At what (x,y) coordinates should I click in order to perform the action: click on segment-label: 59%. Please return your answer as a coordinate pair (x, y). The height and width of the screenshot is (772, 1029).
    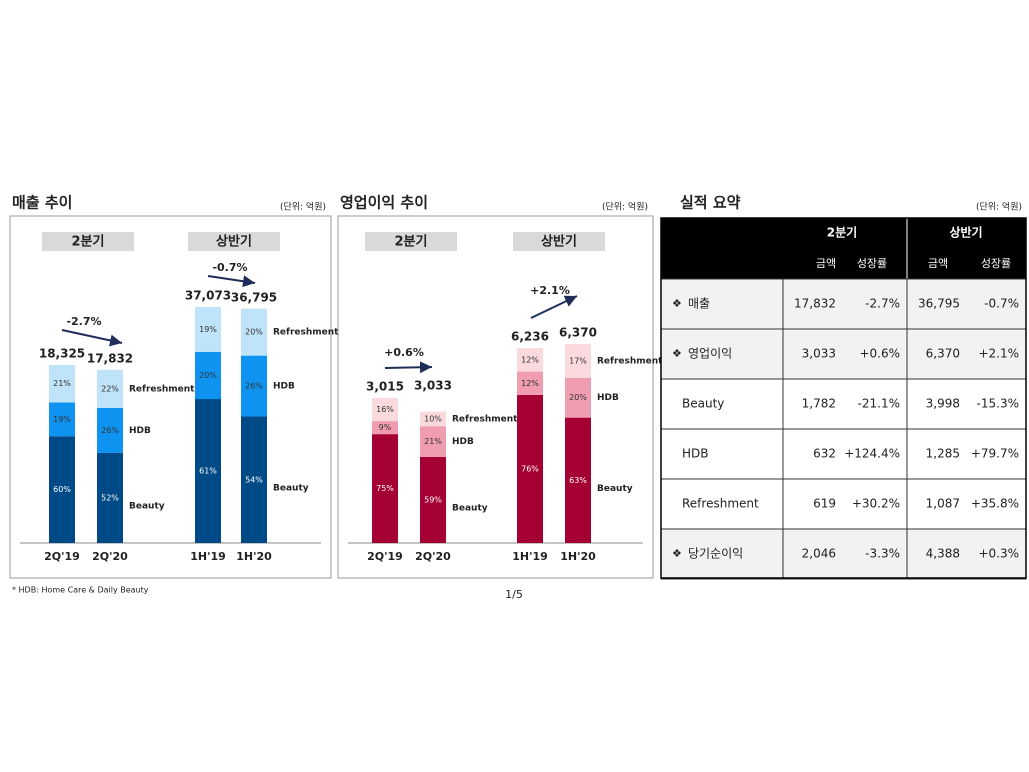
    Looking at the image, I should click on (433, 499).